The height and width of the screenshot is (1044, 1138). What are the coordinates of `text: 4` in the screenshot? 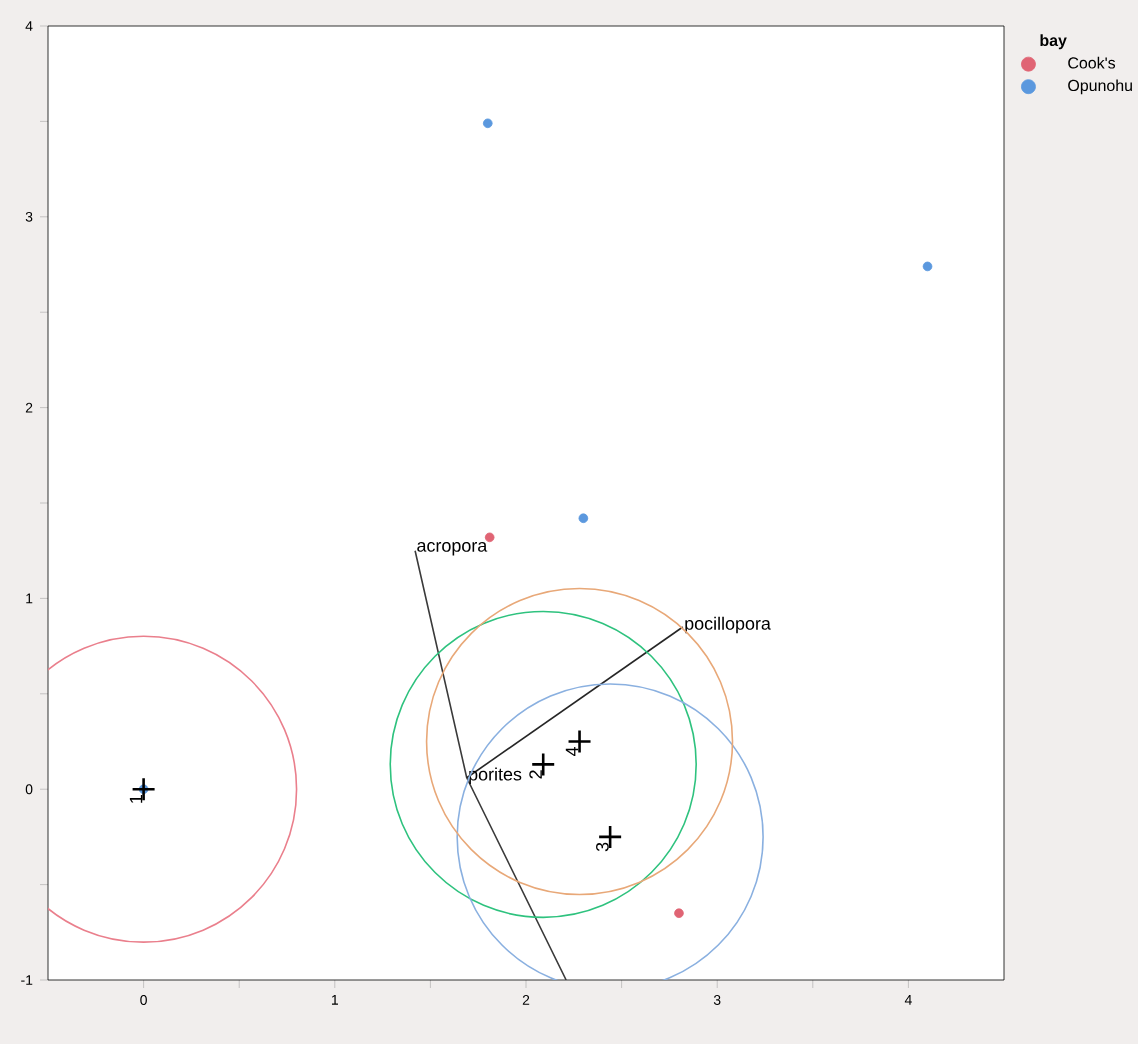 It's located at (572, 752).